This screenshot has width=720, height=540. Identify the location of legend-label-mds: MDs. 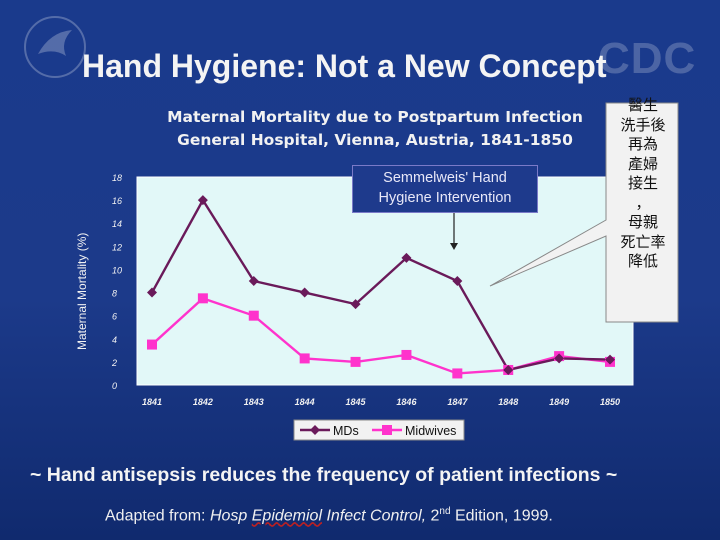
(346, 431).